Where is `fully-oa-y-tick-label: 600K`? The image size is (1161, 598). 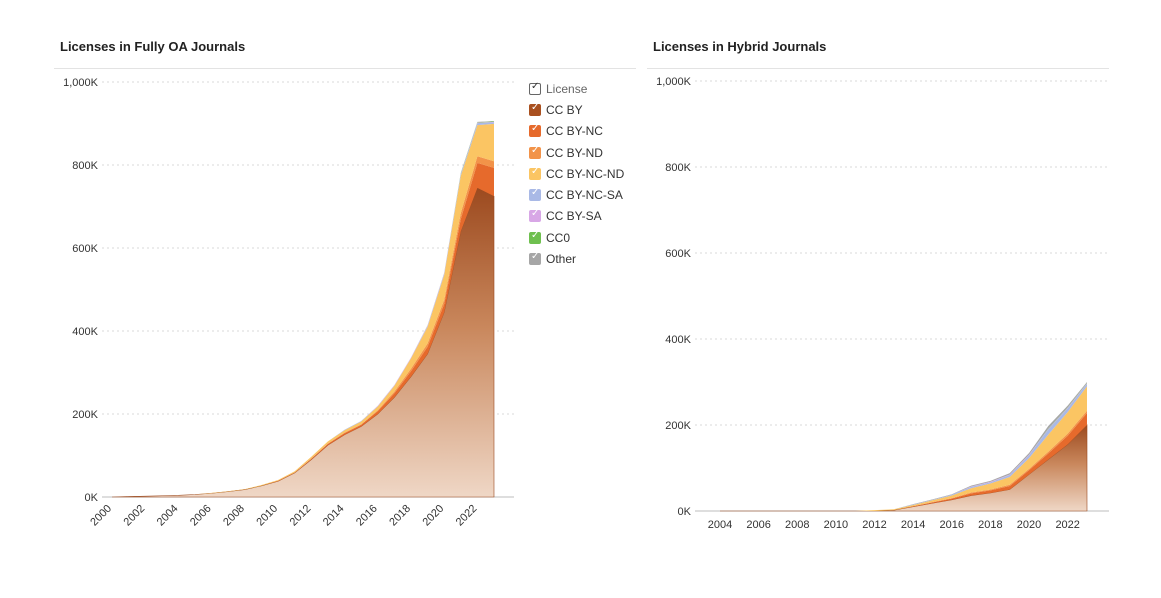
fully-oa-y-tick-label: 600K is located at coordinates (85, 249).